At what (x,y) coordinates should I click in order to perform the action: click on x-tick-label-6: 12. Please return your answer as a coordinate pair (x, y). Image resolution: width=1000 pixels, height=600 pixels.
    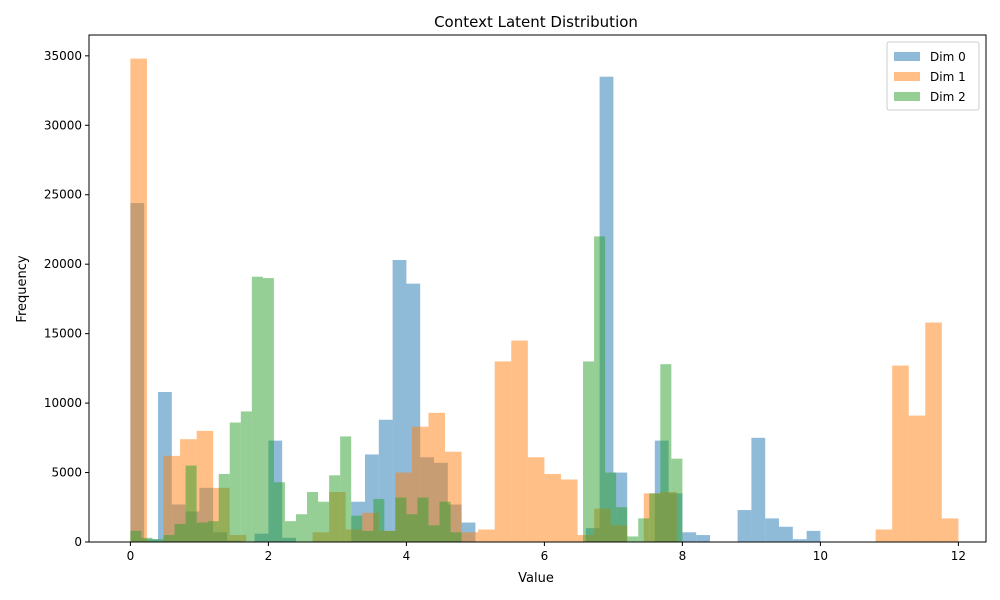
    Looking at the image, I should click on (958, 556).